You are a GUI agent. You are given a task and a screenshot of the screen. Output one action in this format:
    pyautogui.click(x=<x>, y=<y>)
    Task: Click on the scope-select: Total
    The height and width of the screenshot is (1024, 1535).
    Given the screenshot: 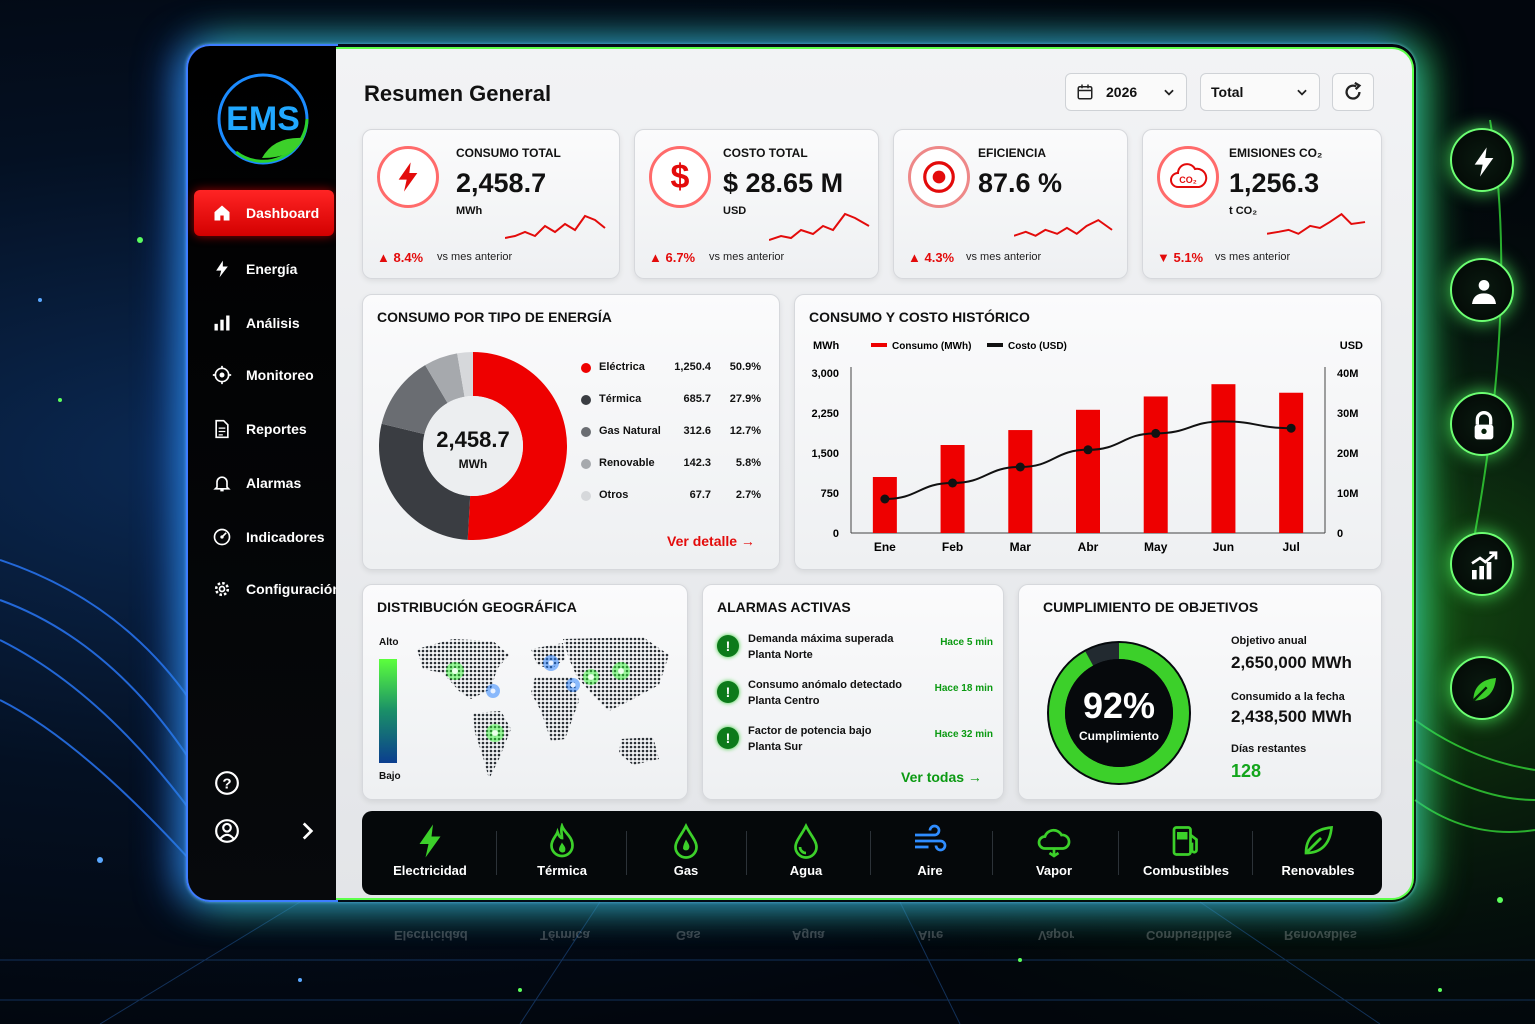 What is the action you would take?
    pyautogui.click(x=1260, y=92)
    